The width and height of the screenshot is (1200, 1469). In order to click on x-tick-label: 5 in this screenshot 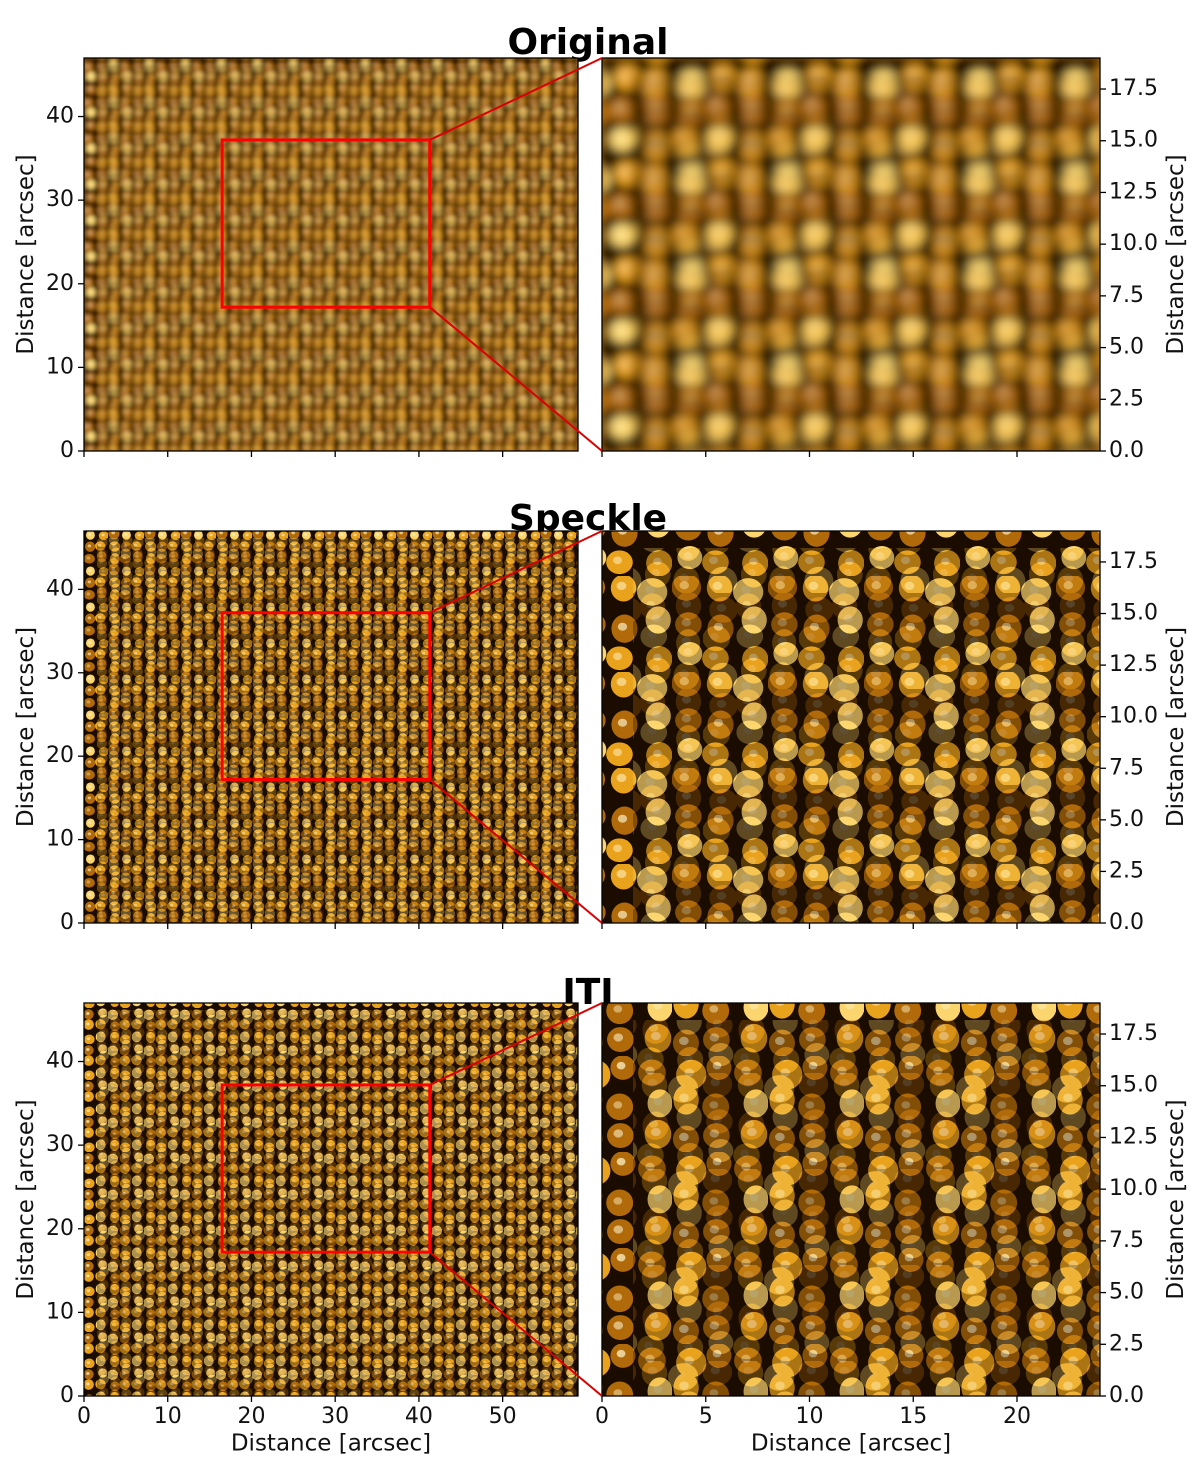, I will do `click(706, 1416)`.